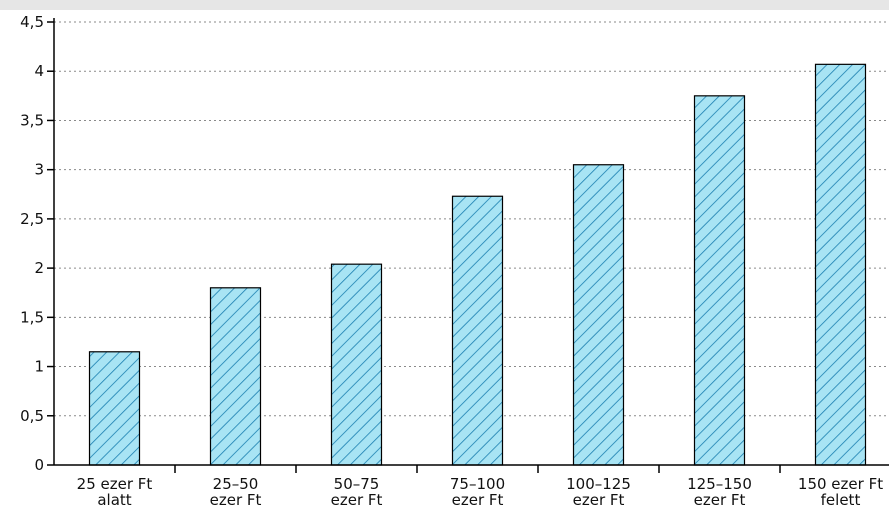 The width and height of the screenshot is (889, 516). What do you see at coordinates (32, 317) in the screenshot?
I see `y-tick-label: 1,5` at bounding box center [32, 317].